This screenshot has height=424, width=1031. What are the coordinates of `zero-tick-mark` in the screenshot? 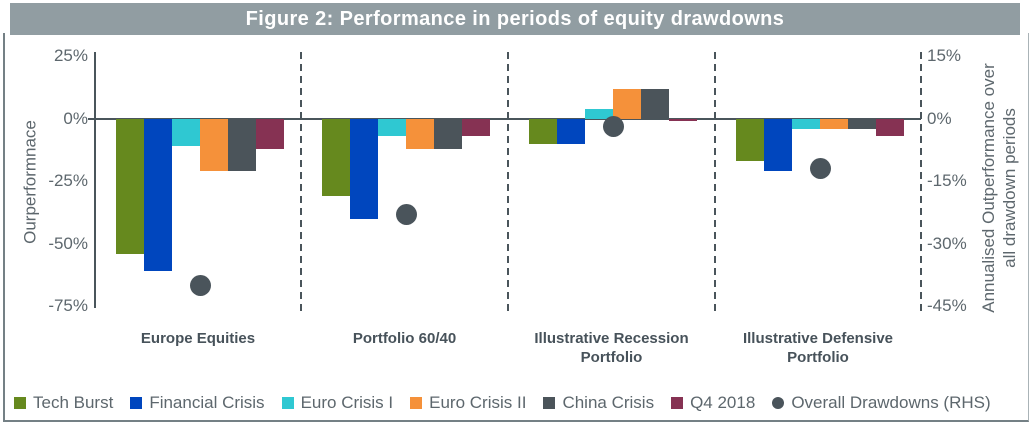 It's located at (91, 118).